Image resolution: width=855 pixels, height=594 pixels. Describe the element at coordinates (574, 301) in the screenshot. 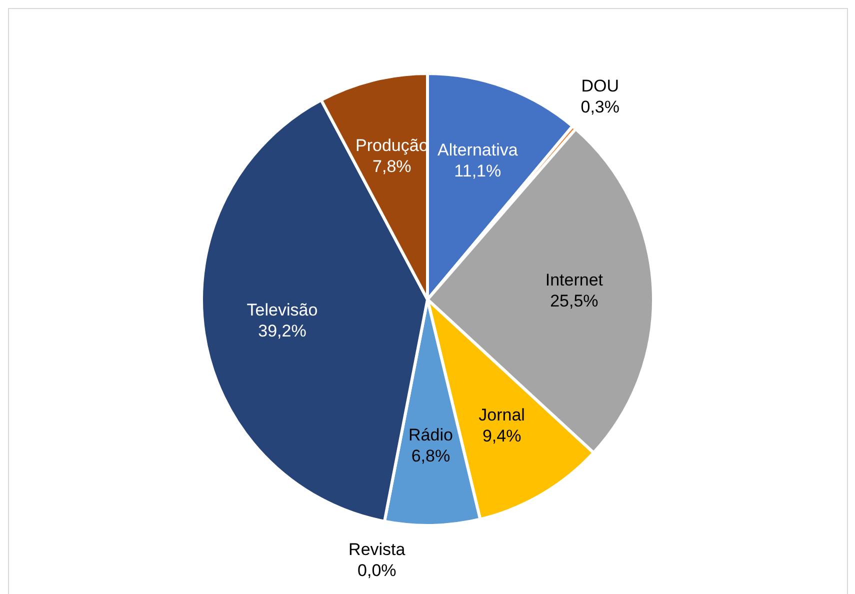

I see `data-label: 25,5%` at that location.